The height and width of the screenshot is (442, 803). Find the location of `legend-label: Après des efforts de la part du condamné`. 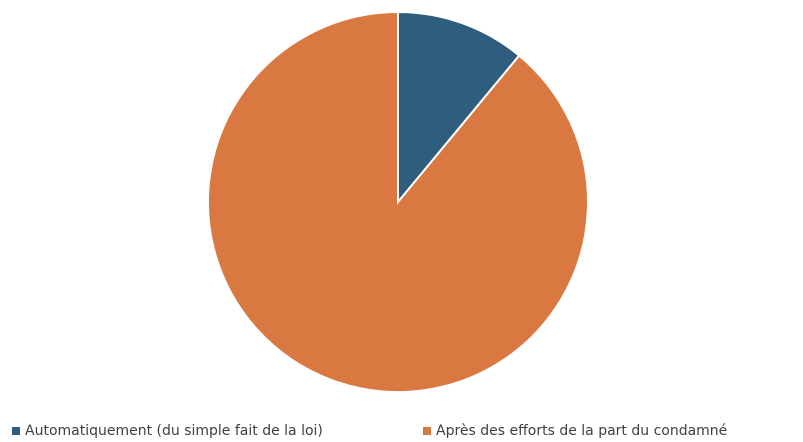

legend-label: Après des efforts de la part du condamné is located at coordinates (581, 431).